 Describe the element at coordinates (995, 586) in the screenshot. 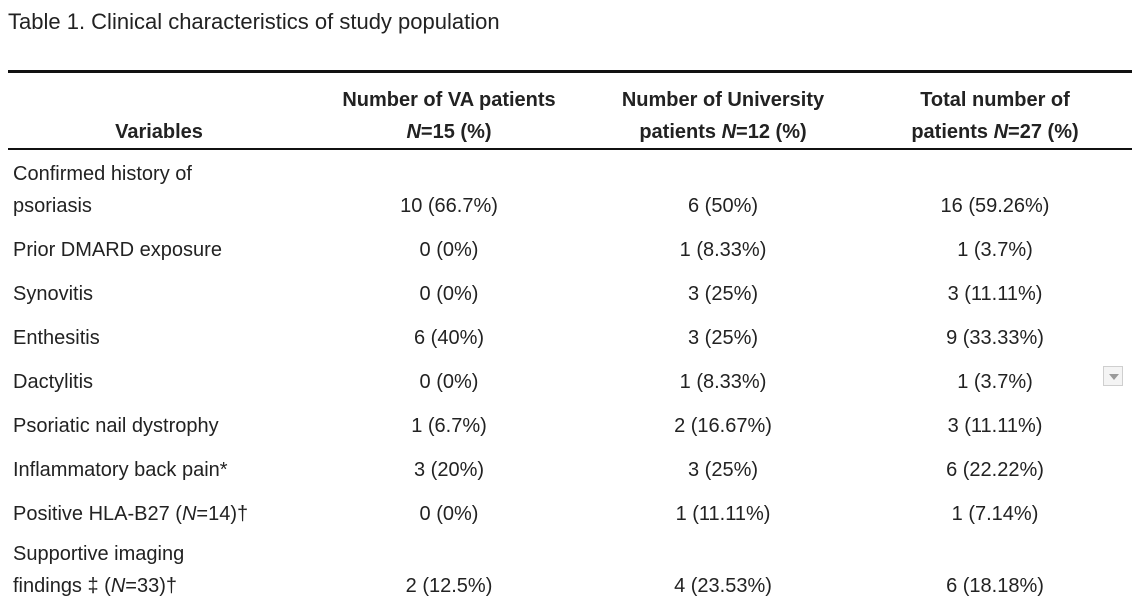

I see `cell-total: 6 (18.18%)` at that location.